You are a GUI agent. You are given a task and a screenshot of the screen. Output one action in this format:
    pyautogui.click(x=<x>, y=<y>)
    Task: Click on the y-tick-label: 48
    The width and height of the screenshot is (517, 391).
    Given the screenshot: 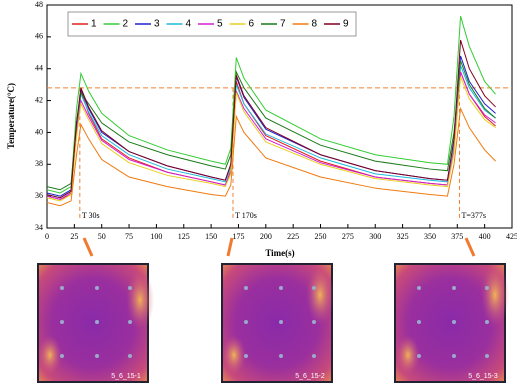 What is the action you would take?
    pyautogui.click(x=39, y=4)
    